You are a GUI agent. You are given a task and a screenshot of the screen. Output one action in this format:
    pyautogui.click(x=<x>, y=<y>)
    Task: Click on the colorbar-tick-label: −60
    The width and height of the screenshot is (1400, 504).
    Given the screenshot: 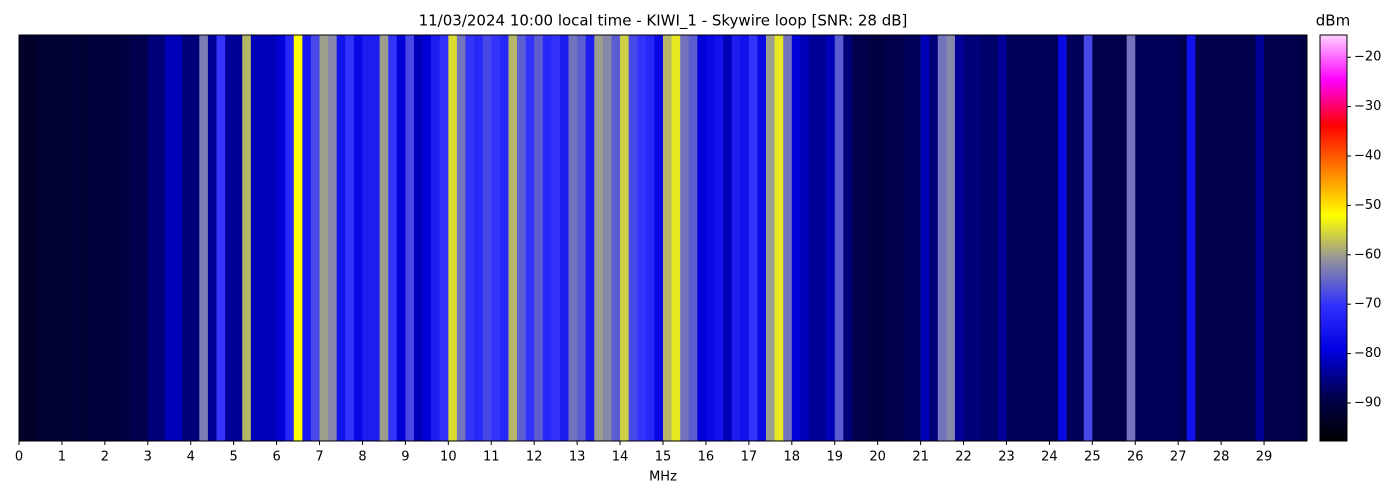 What is the action you would take?
    pyautogui.click(x=1367, y=254)
    